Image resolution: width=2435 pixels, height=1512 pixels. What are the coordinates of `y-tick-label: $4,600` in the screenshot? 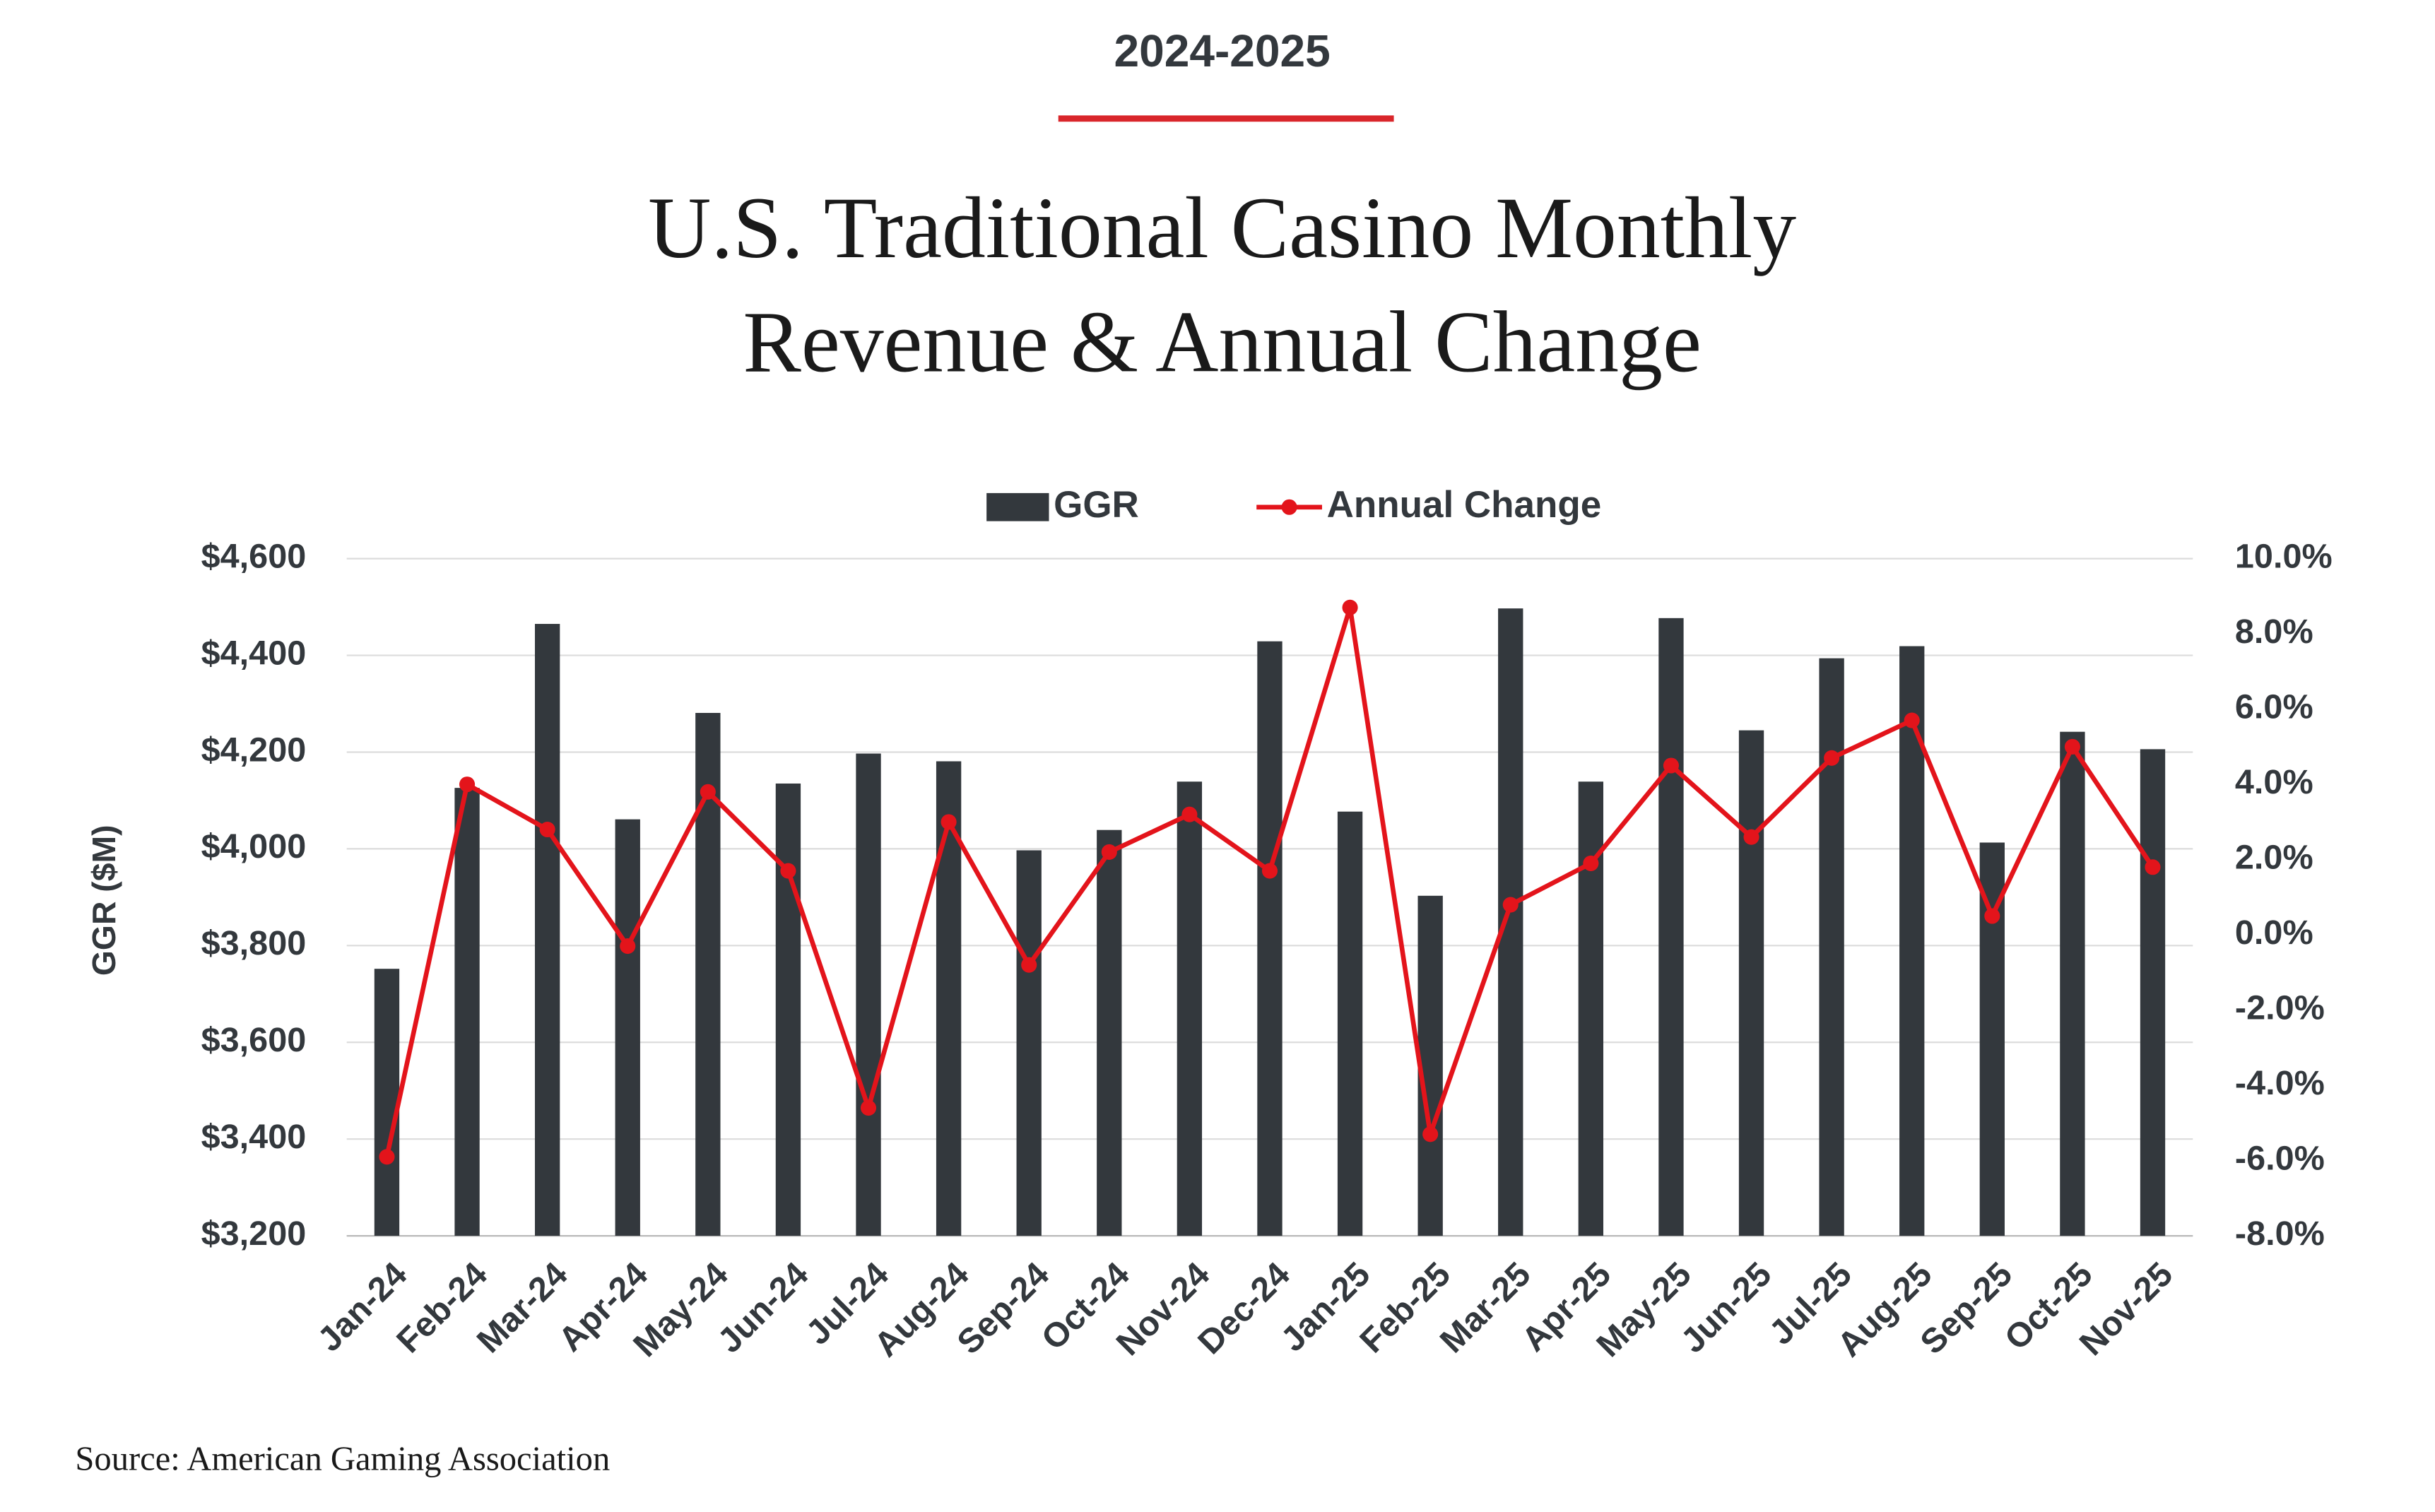 It's located at (254, 556).